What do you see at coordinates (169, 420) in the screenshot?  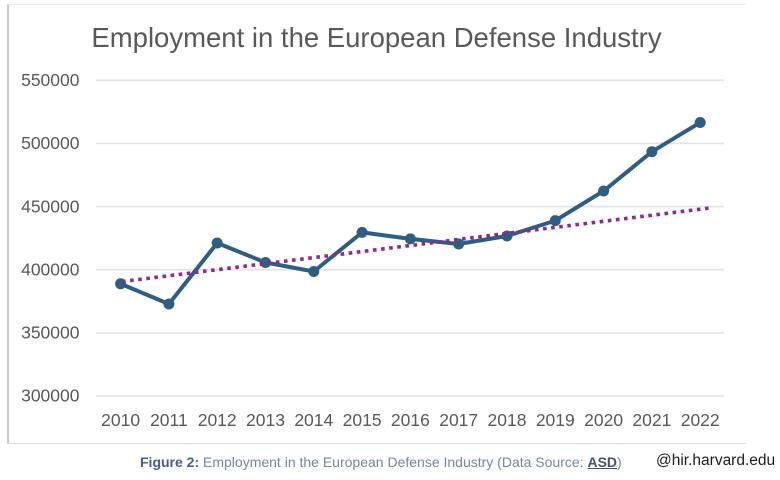 I see `svg-text: 2011` at bounding box center [169, 420].